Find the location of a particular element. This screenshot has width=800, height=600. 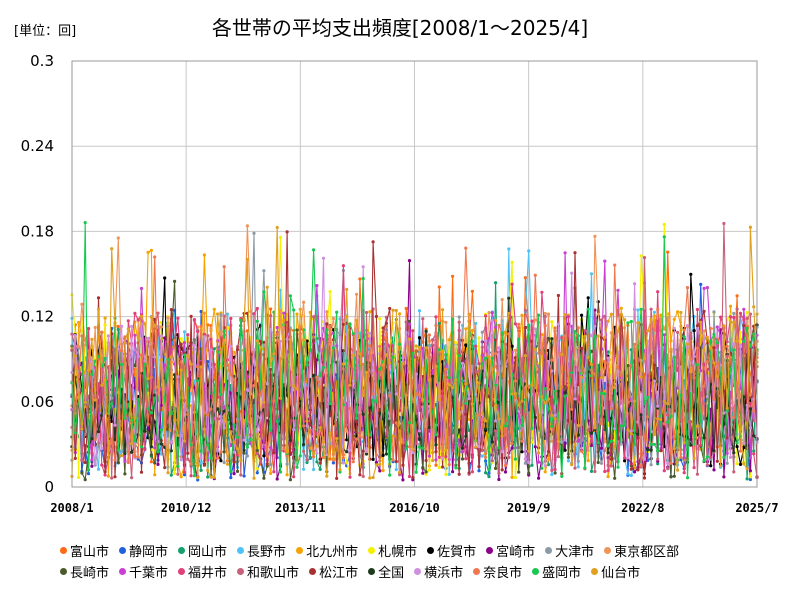

legend-item: 和歌山市 is located at coordinates (268, 571).